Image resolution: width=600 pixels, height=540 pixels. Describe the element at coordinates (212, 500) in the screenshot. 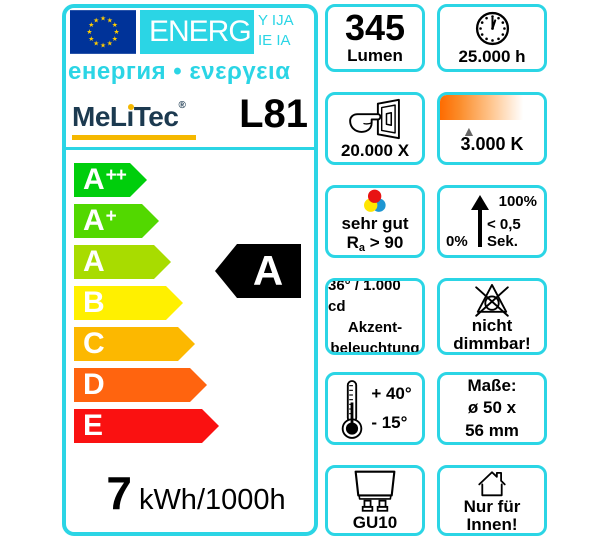

I see `consumption-unit: kWh/1000h` at that location.